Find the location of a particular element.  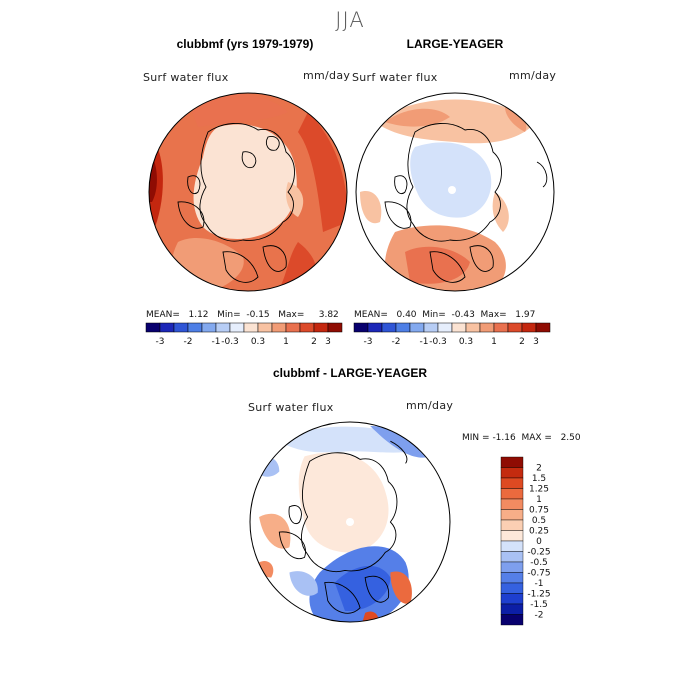

colorbar-tick-label: 1.5 is located at coordinates (539, 479).